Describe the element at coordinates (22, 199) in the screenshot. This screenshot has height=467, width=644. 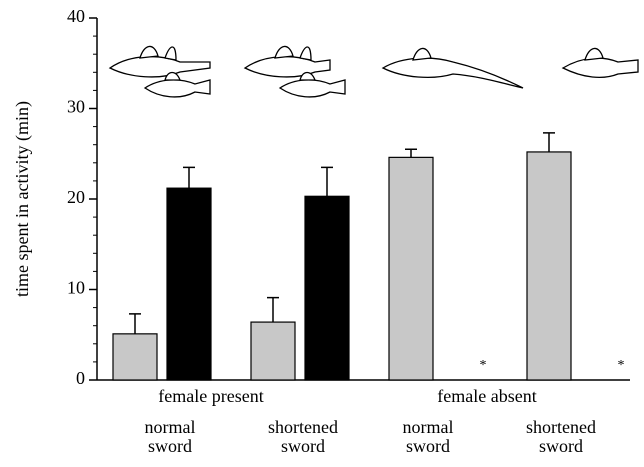
I see `y-axis-label: time spent in activity (min)` at that location.